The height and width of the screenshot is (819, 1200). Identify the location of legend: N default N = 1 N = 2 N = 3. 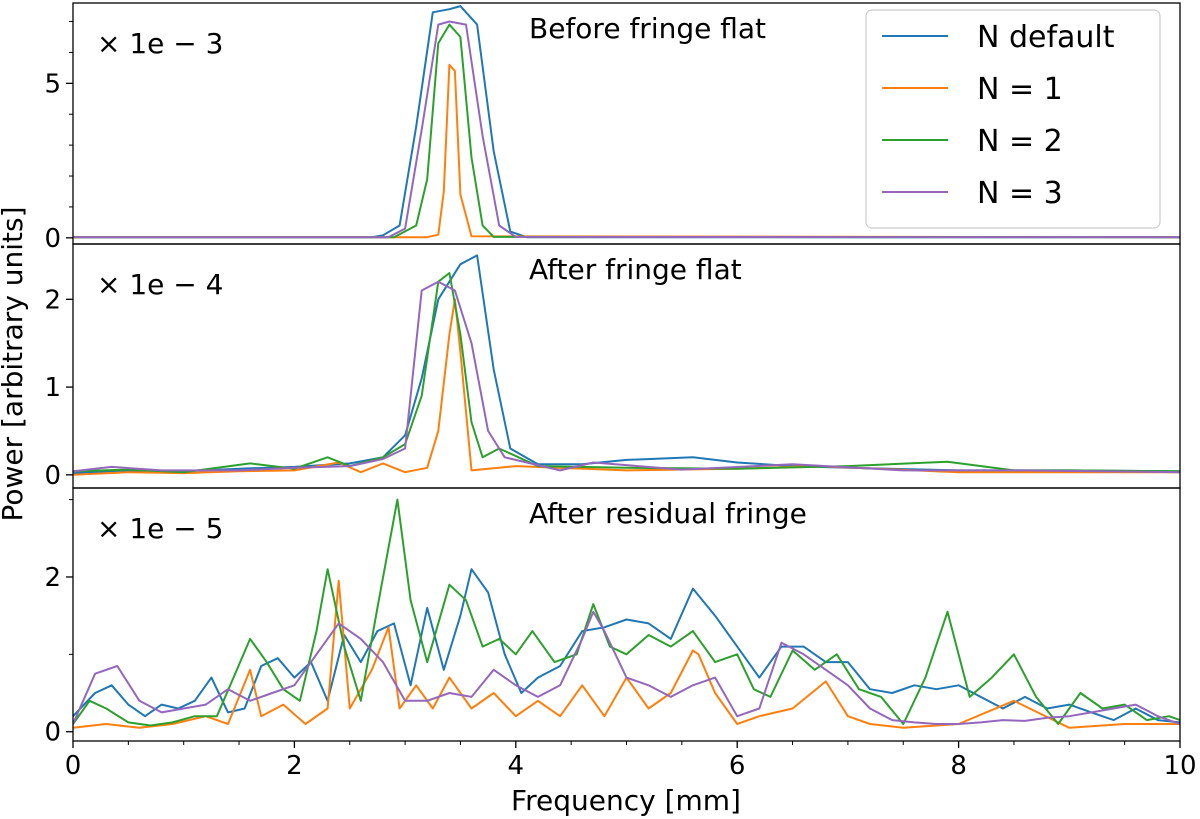
(1013, 119).